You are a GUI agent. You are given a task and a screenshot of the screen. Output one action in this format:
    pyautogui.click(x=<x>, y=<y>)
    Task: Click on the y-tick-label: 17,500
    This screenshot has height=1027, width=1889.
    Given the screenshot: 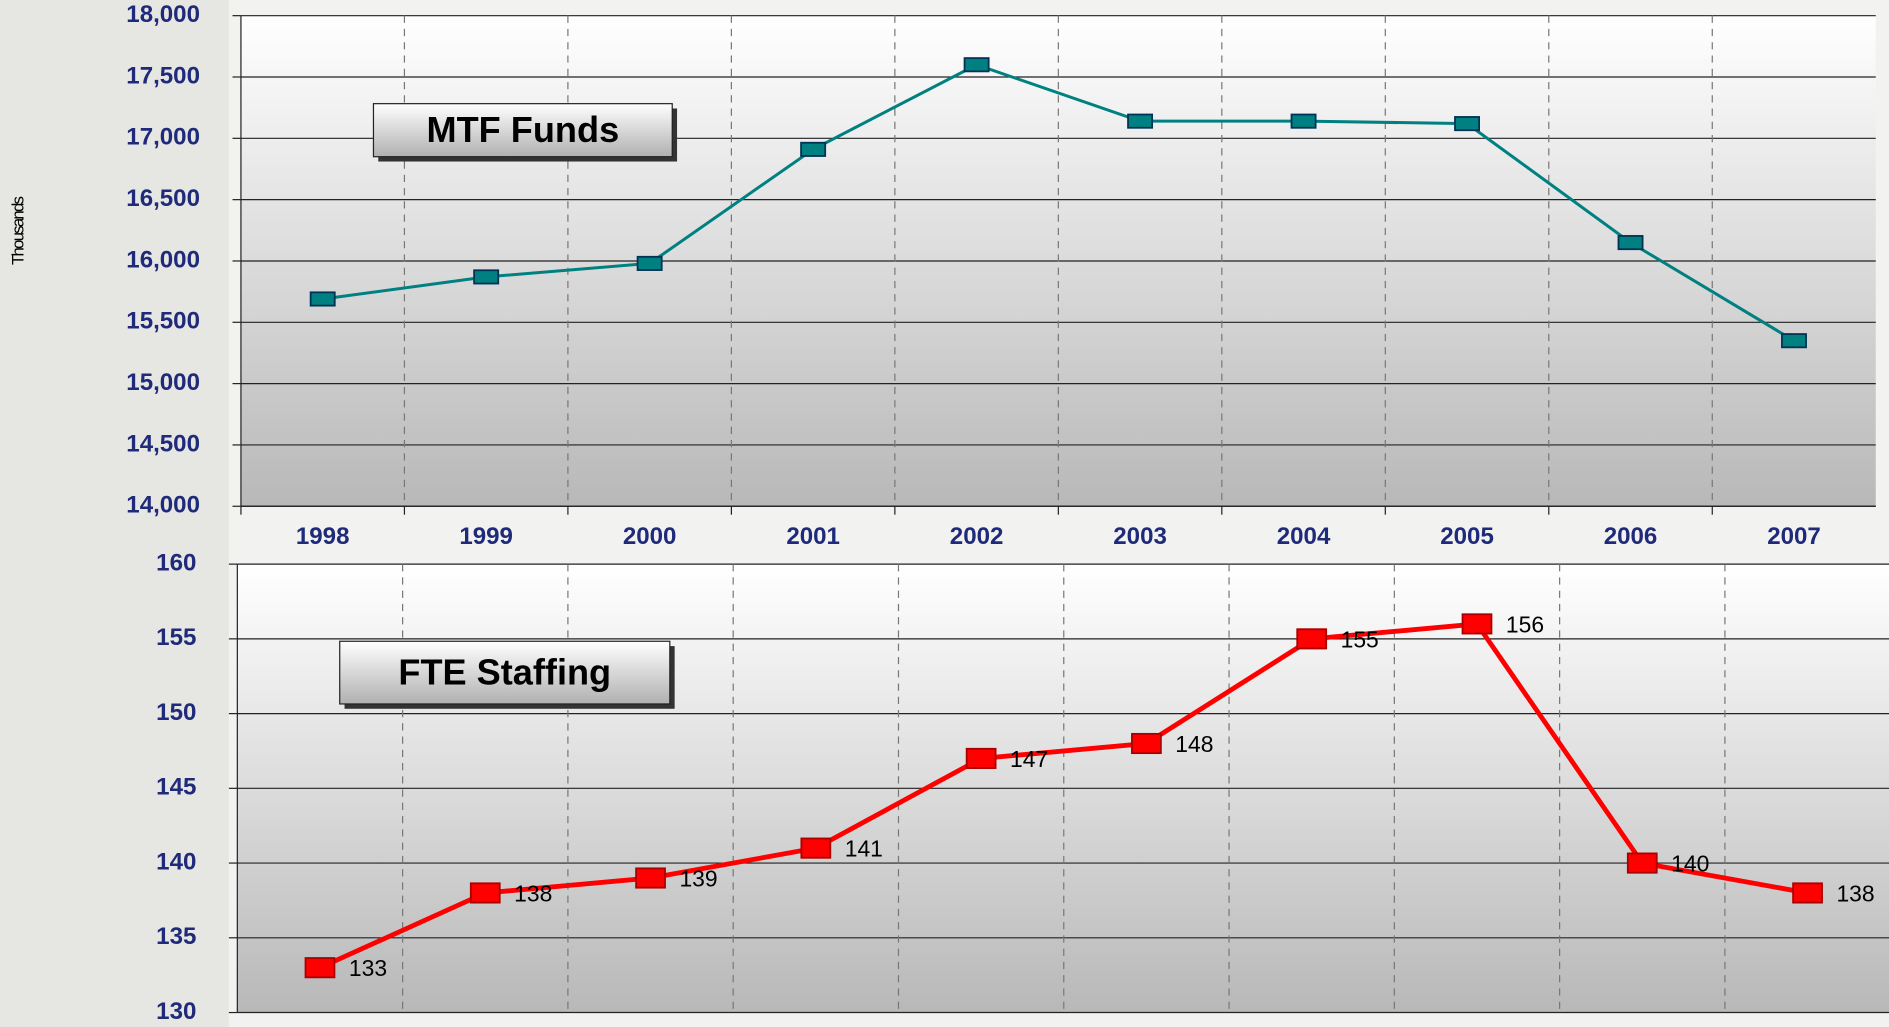 What is the action you would take?
    pyautogui.click(x=163, y=75)
    